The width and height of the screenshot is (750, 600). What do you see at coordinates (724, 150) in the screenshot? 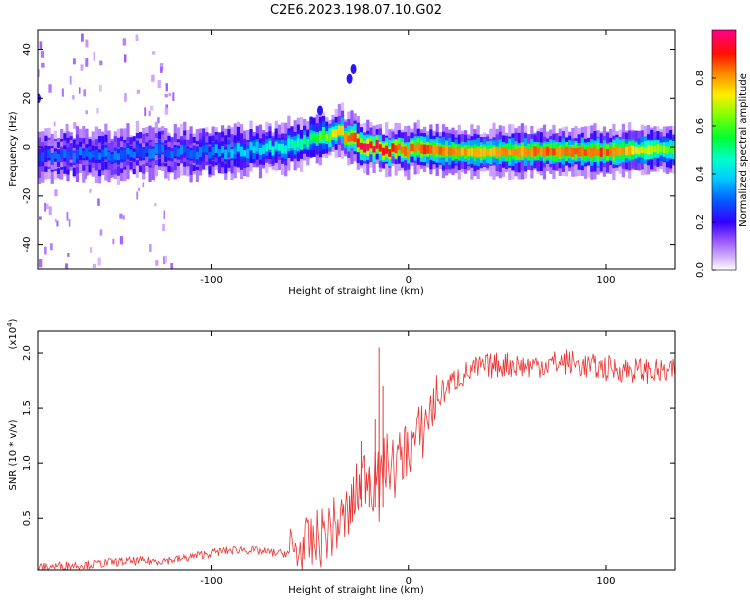
I see `colorbar-frame` at bounding box center [724, 150].